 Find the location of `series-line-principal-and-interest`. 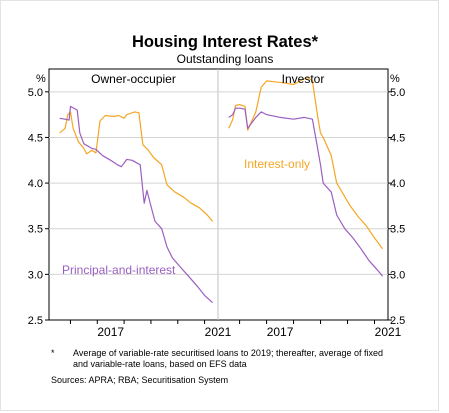

series-line-principal-and-interest is located at coordinates (306, 192).